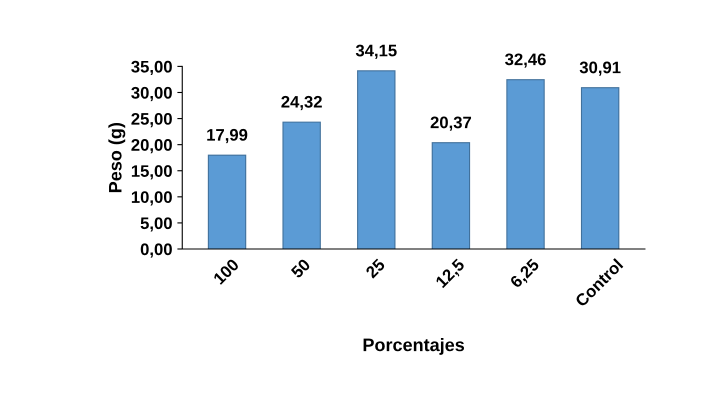  I want to click on y-tick-label: 35,00, so click(151, 68).